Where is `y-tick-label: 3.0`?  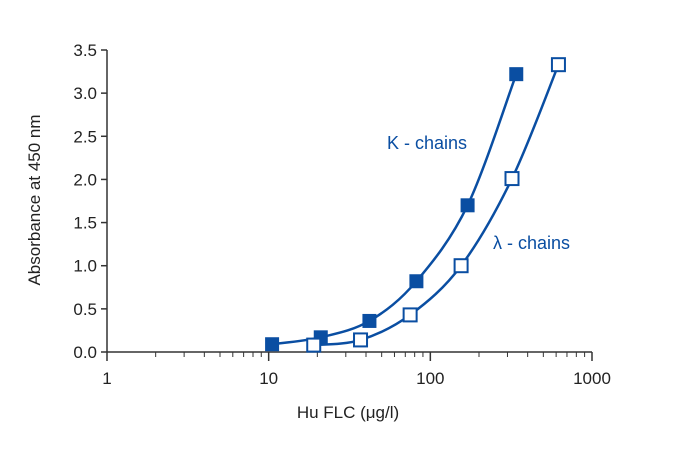
y-tick-label: 3.0 is located at coordinates (85, 93).